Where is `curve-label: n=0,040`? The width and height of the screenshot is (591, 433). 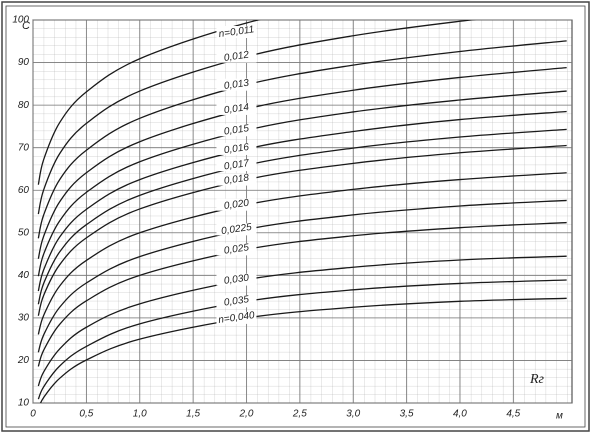 curve-label: n=0,040 is located at coordinates (237, 318).